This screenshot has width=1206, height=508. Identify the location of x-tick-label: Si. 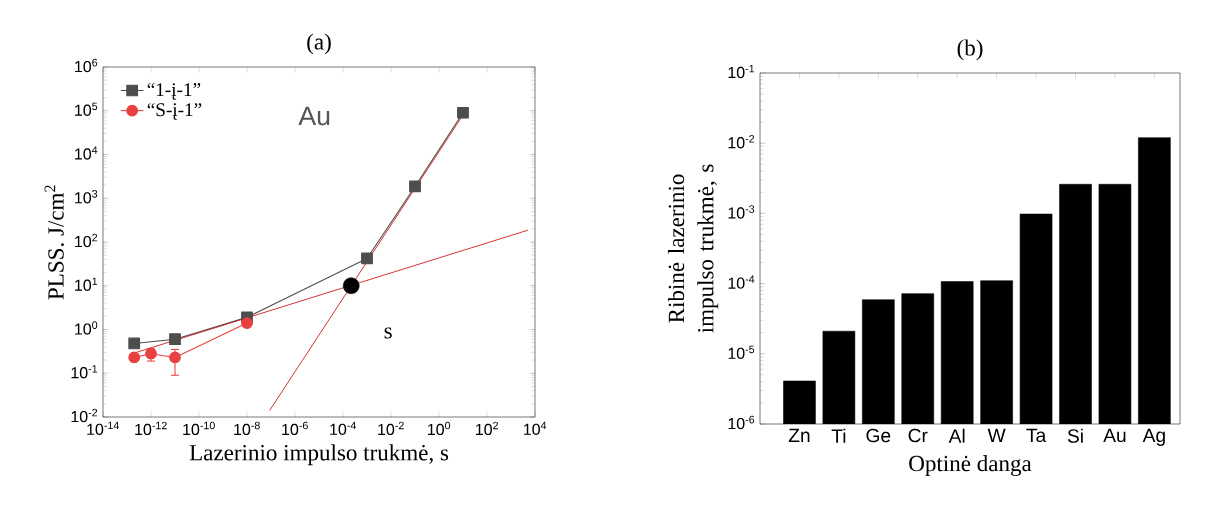
(1075, 435).